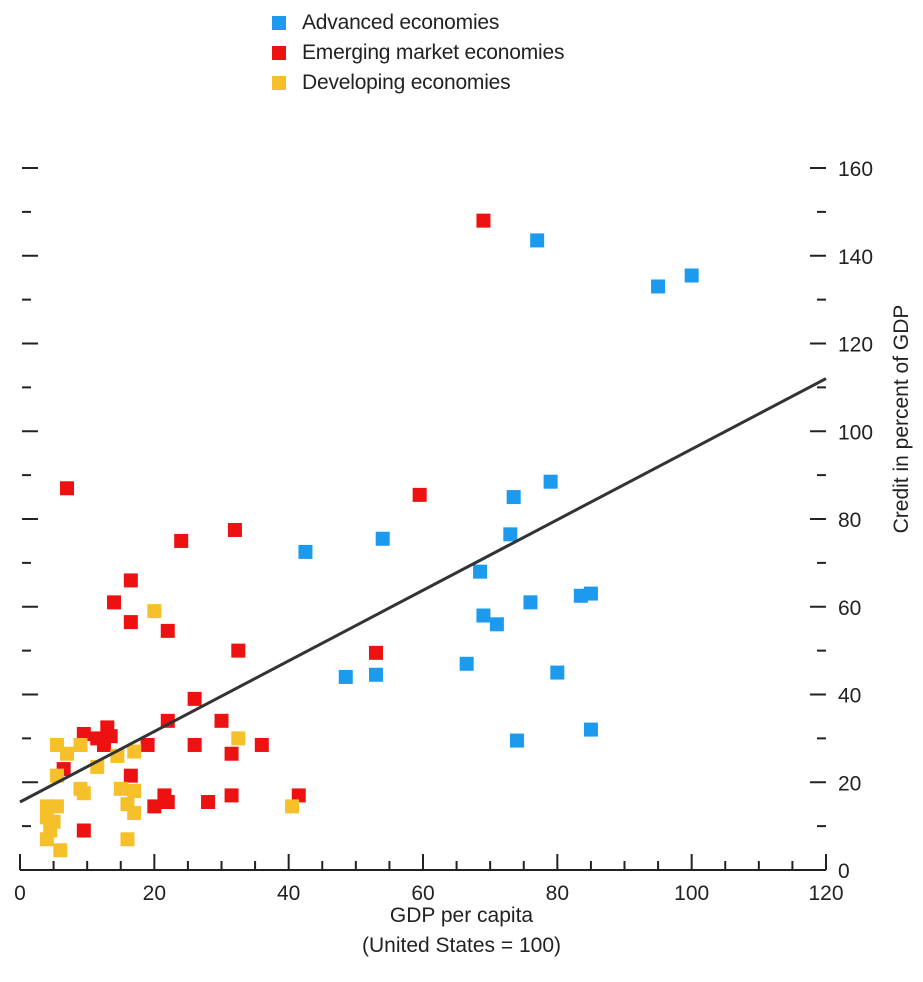  Describe the element at coordinates (288, 893) in the screenshot. I see `x-tick-label: 40` at that location.